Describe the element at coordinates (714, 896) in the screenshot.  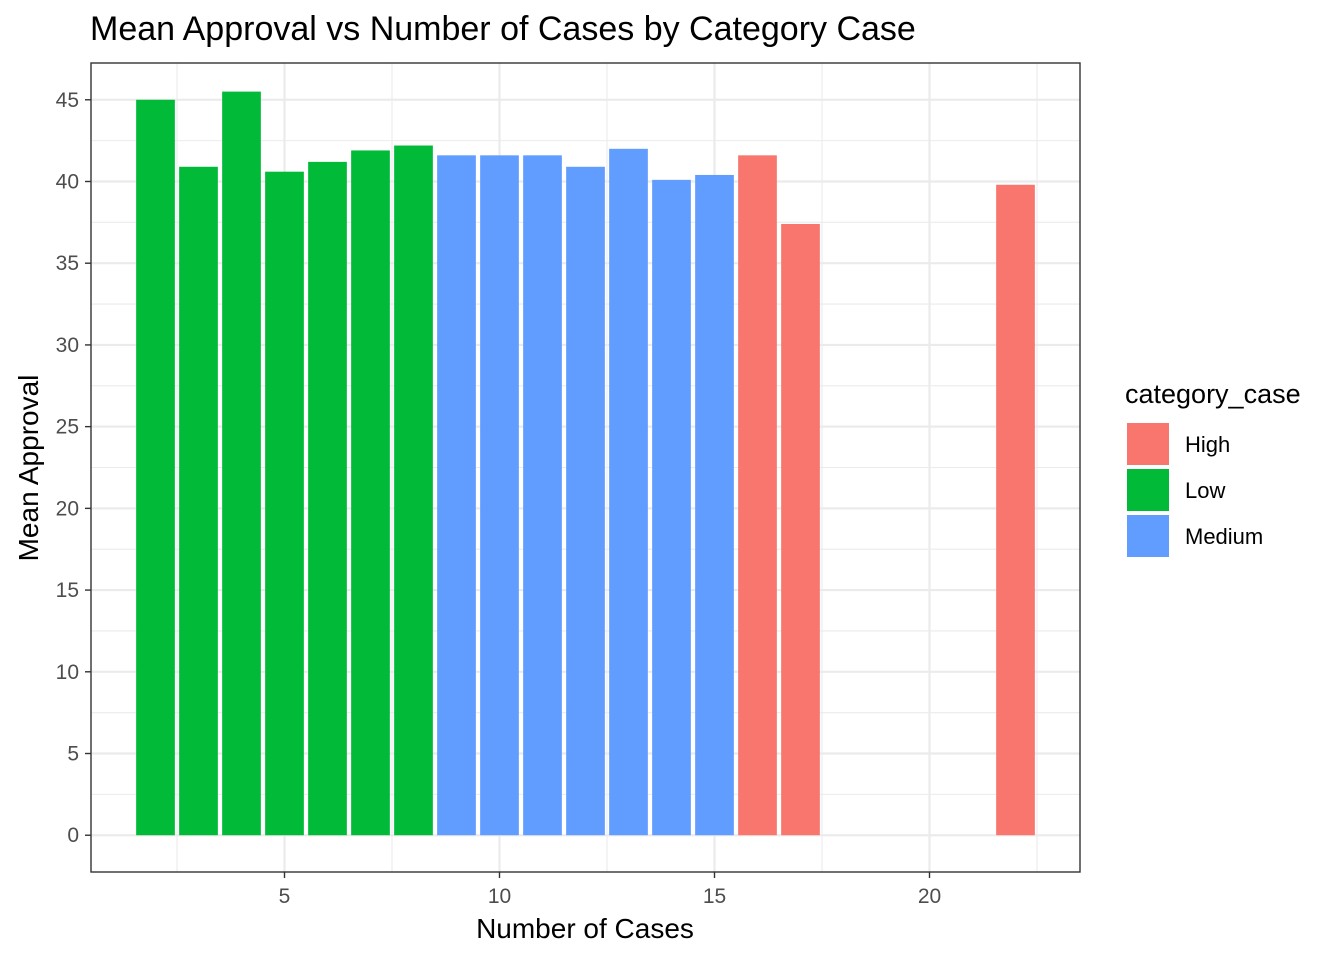
I see `x-tick-label: 15` at that location.